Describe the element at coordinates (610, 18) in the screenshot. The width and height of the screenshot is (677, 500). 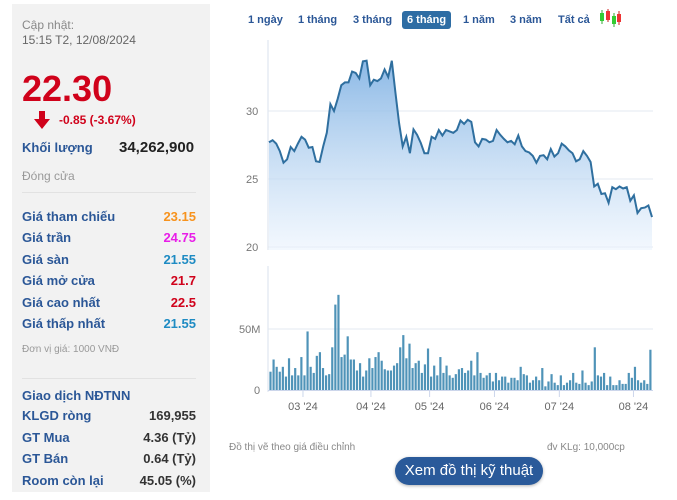
I see `candlestick-icon` at that location.